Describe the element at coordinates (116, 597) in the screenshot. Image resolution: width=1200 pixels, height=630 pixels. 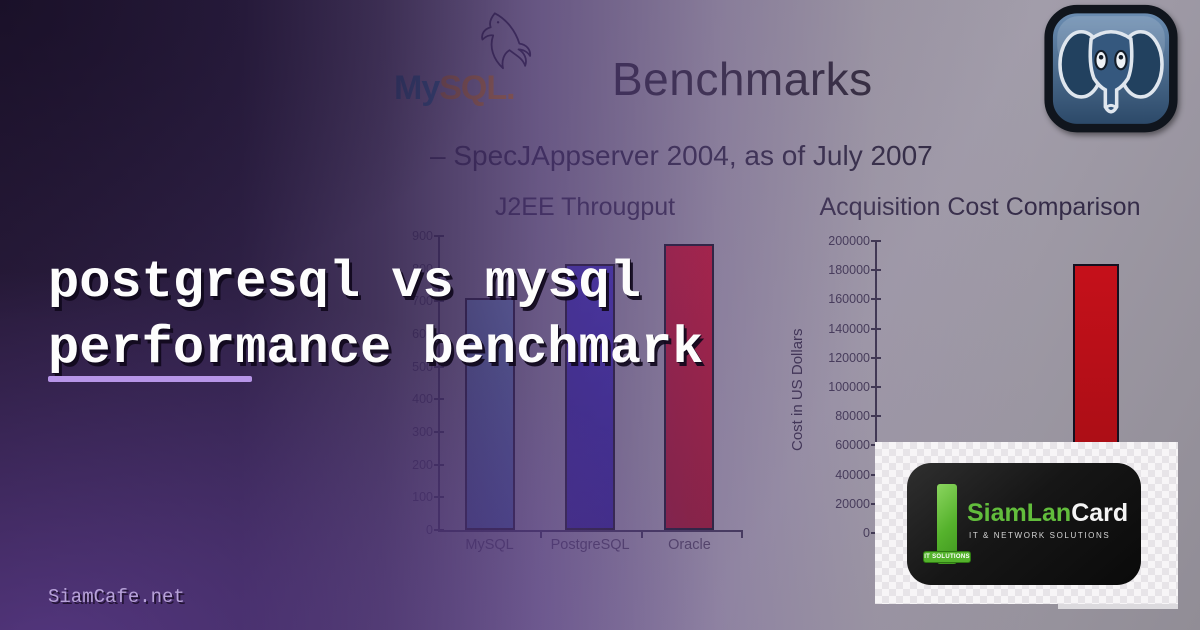
I see `watermark-sitename: SiamCafe.net` at that location.